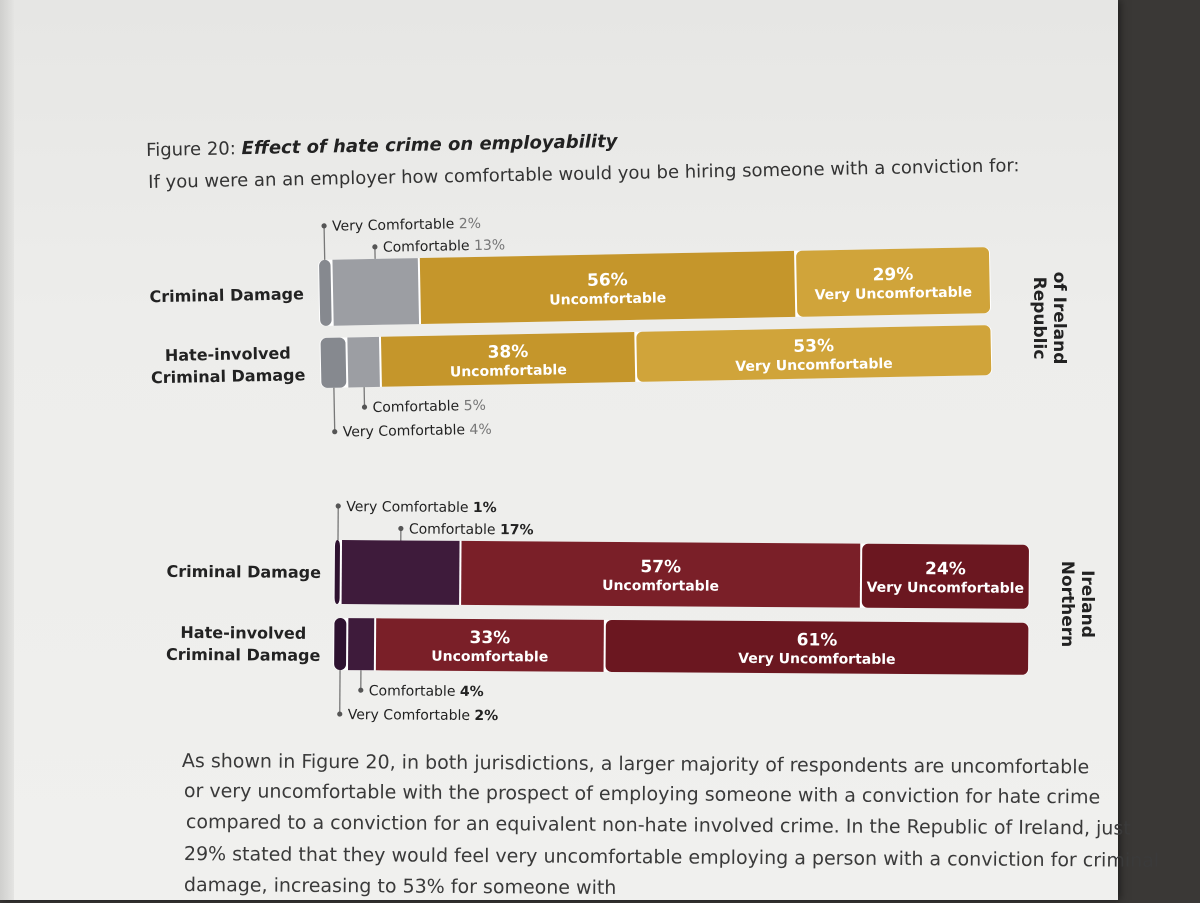  Describe the element at coordinates (892, 275) in the screenshot. I see `segment-value-label: 29%` at that location.